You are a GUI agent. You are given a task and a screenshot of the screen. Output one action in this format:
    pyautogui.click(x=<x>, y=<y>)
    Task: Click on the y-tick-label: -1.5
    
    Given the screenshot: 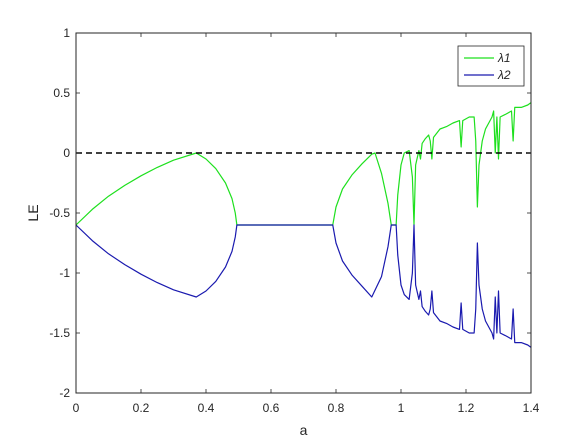 What is the action you would take?
    pyautogui.click(x=59, y=333)
    